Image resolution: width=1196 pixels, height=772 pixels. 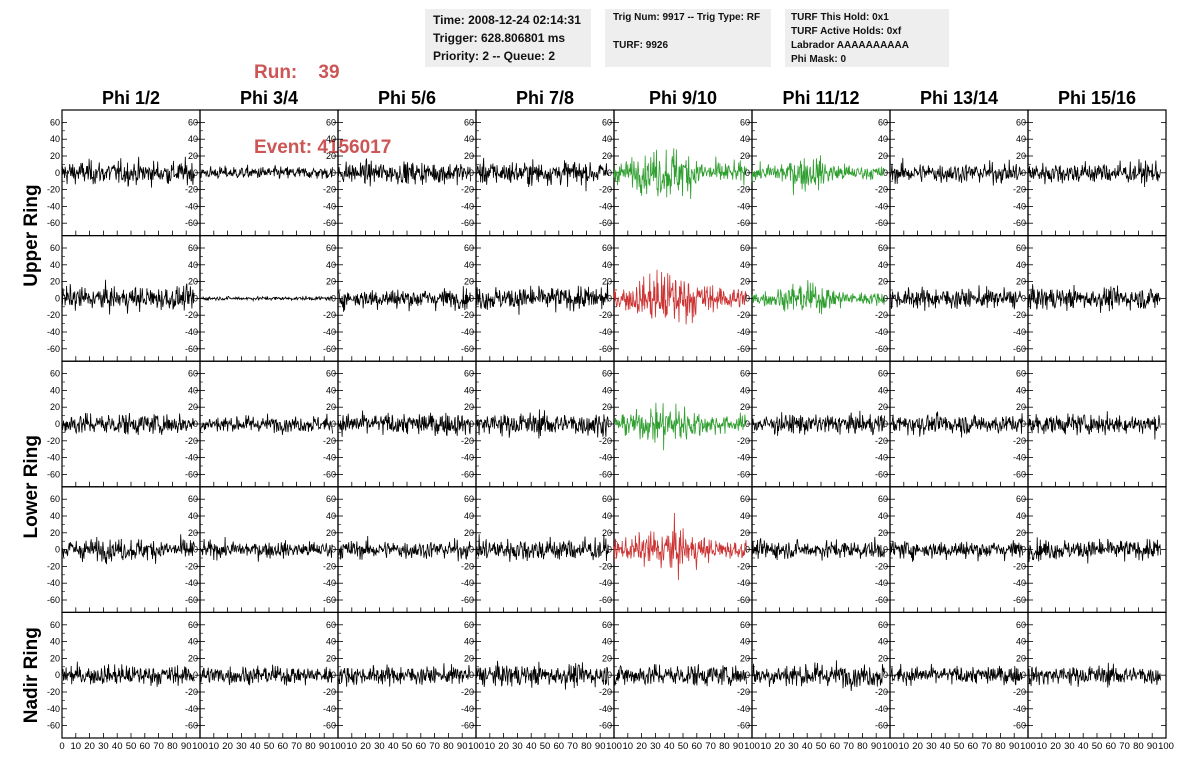 I want to click on x-tick-label: 100, so click(x=890, y=746).